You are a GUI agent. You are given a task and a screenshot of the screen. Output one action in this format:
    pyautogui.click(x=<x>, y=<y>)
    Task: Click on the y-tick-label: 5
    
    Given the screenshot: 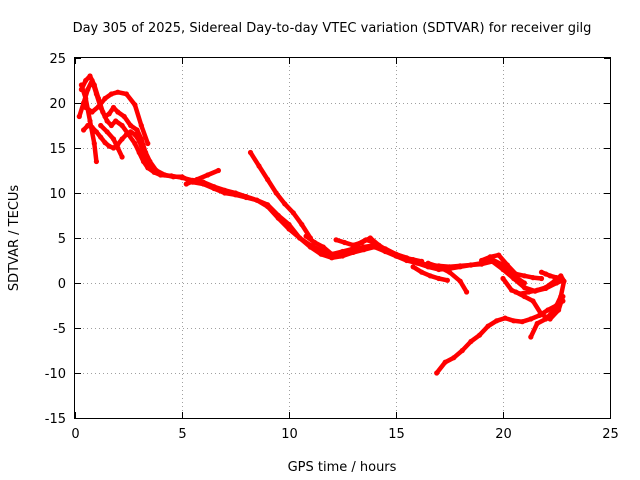 What is the action you would take?
    pyautogui.click(x=62, y=239)
    